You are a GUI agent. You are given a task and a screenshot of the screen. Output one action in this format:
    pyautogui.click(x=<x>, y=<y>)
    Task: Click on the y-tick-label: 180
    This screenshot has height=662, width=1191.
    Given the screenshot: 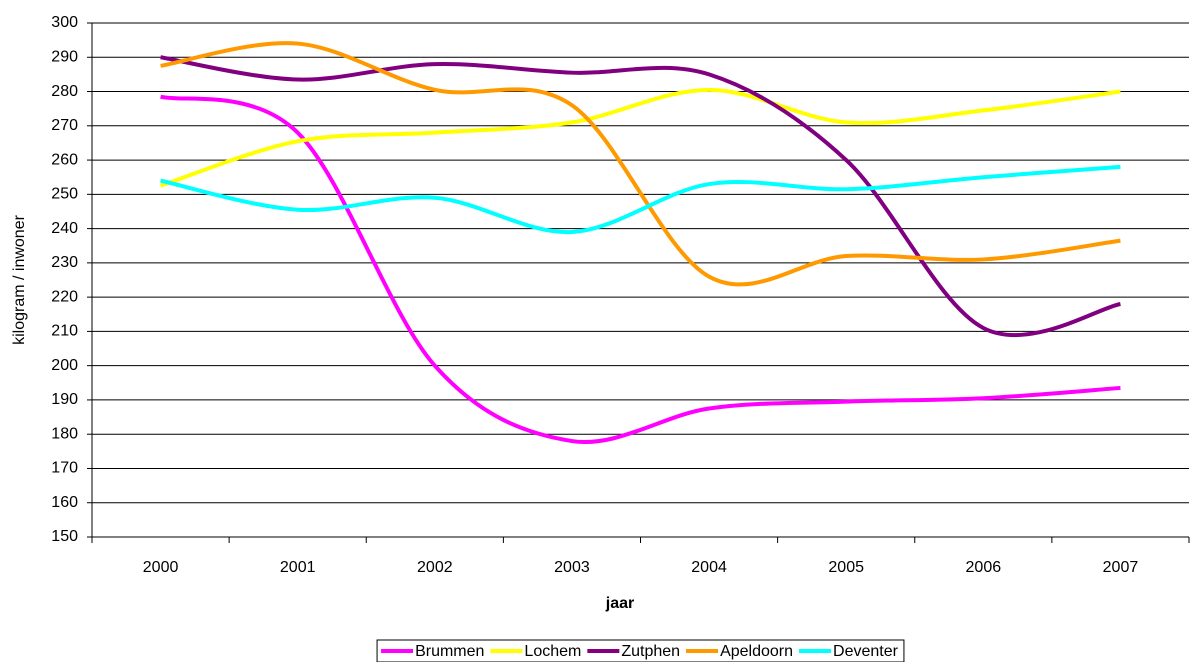 What is the action you would take?
    pyautogui.click(x=64, y=433)
    